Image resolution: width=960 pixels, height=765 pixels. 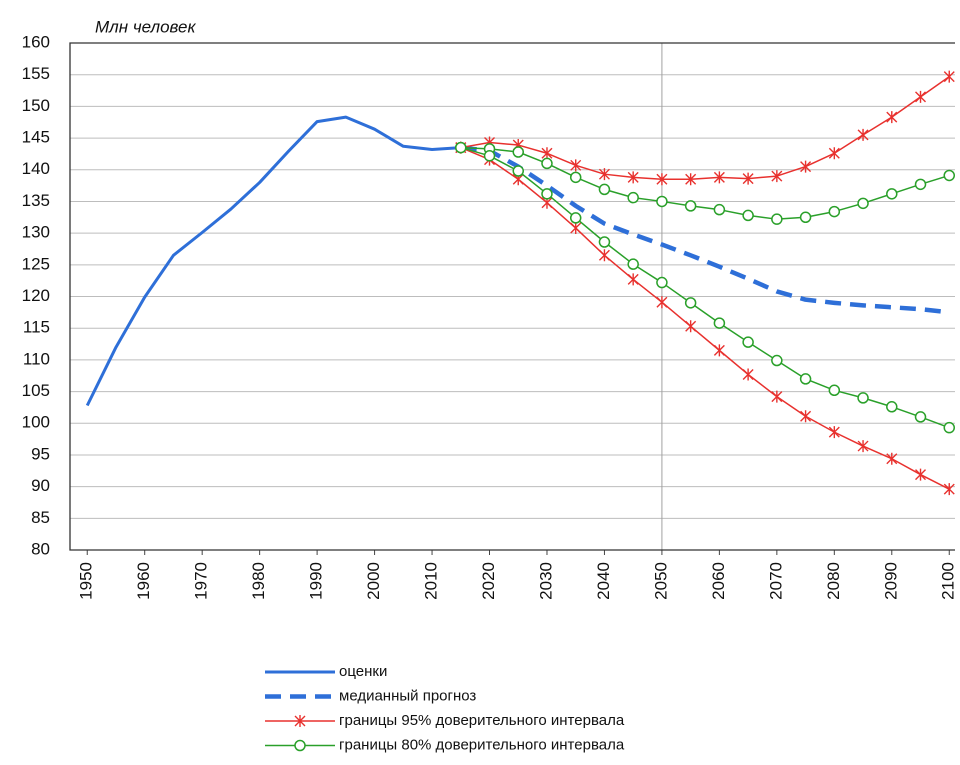 What do you see at coordinates (36, 41) in the screenshot?
I see `y-tick-label: 160` at bounding box center [36, 41].